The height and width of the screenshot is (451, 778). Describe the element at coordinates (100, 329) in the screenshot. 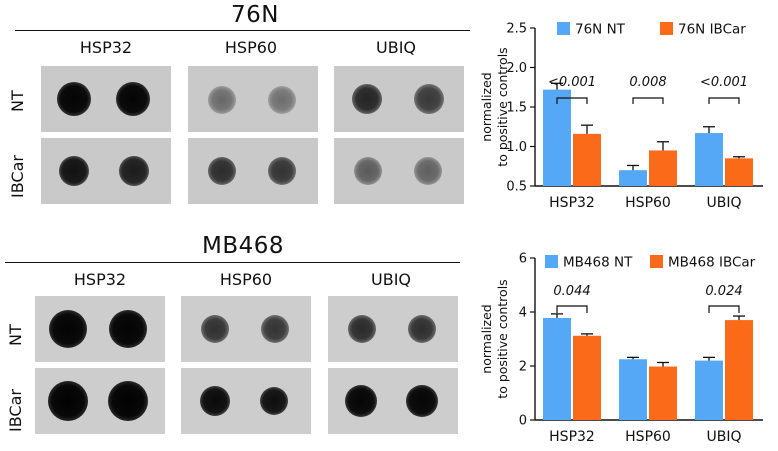

I see `blot-image-mb468-hsp32-nt` at that location.